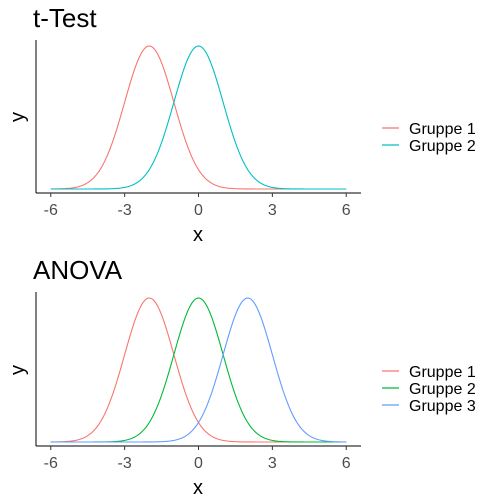 The height and width of the screenshot is (504, 504). I want to click on chart-title: ANOVA, so click(78, 270).